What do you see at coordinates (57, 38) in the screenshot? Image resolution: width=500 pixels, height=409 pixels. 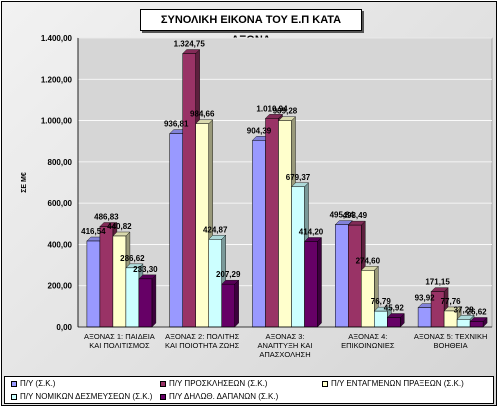 I see `y-tick-label: 1.400,00` at bounding box center [57, 38].